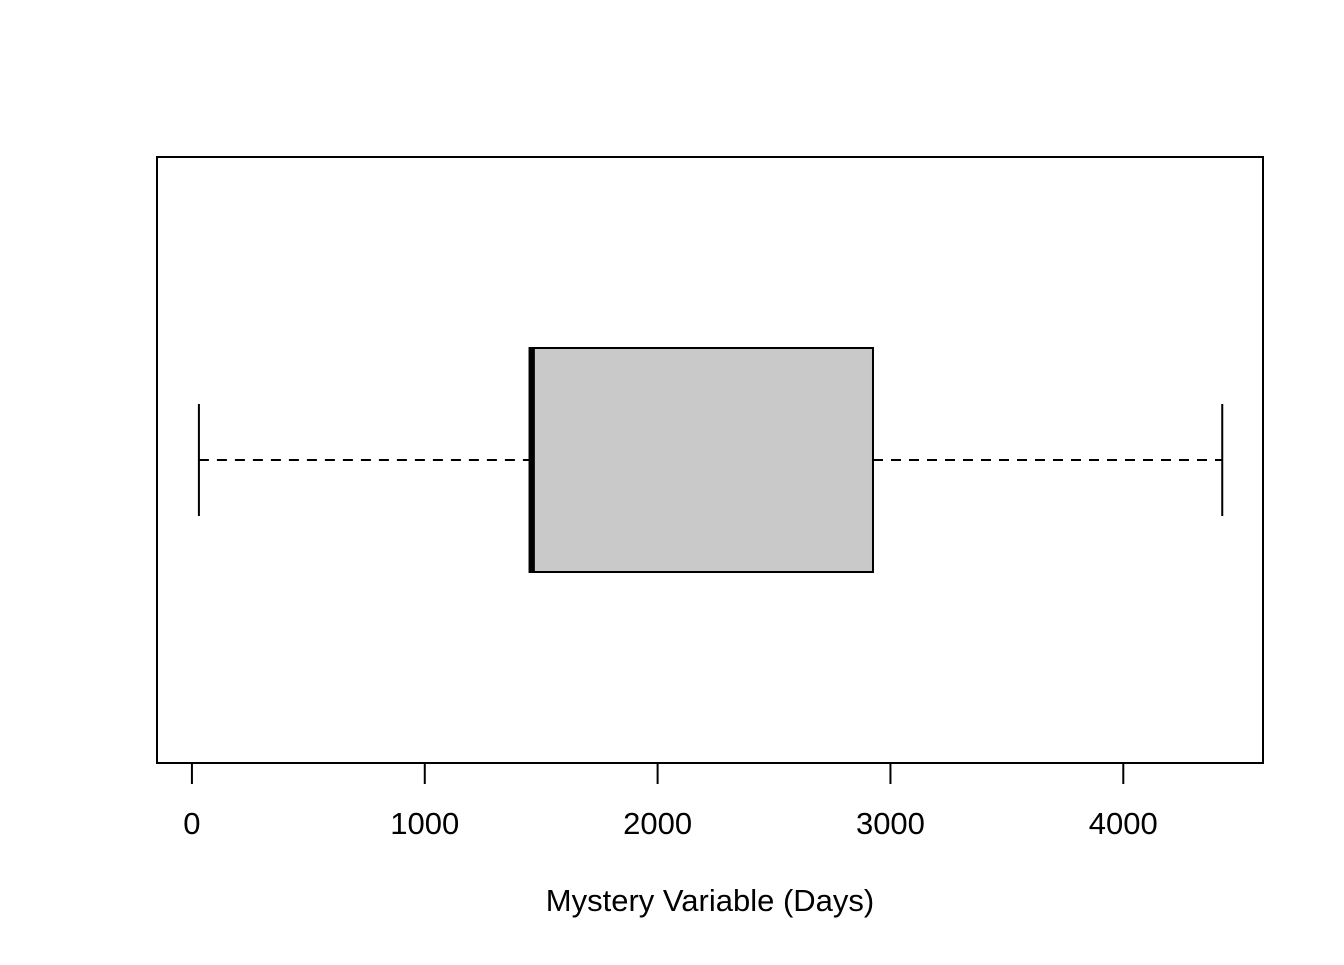  I want to click on x-tick-label-3000: 3000, so click(890, 823).